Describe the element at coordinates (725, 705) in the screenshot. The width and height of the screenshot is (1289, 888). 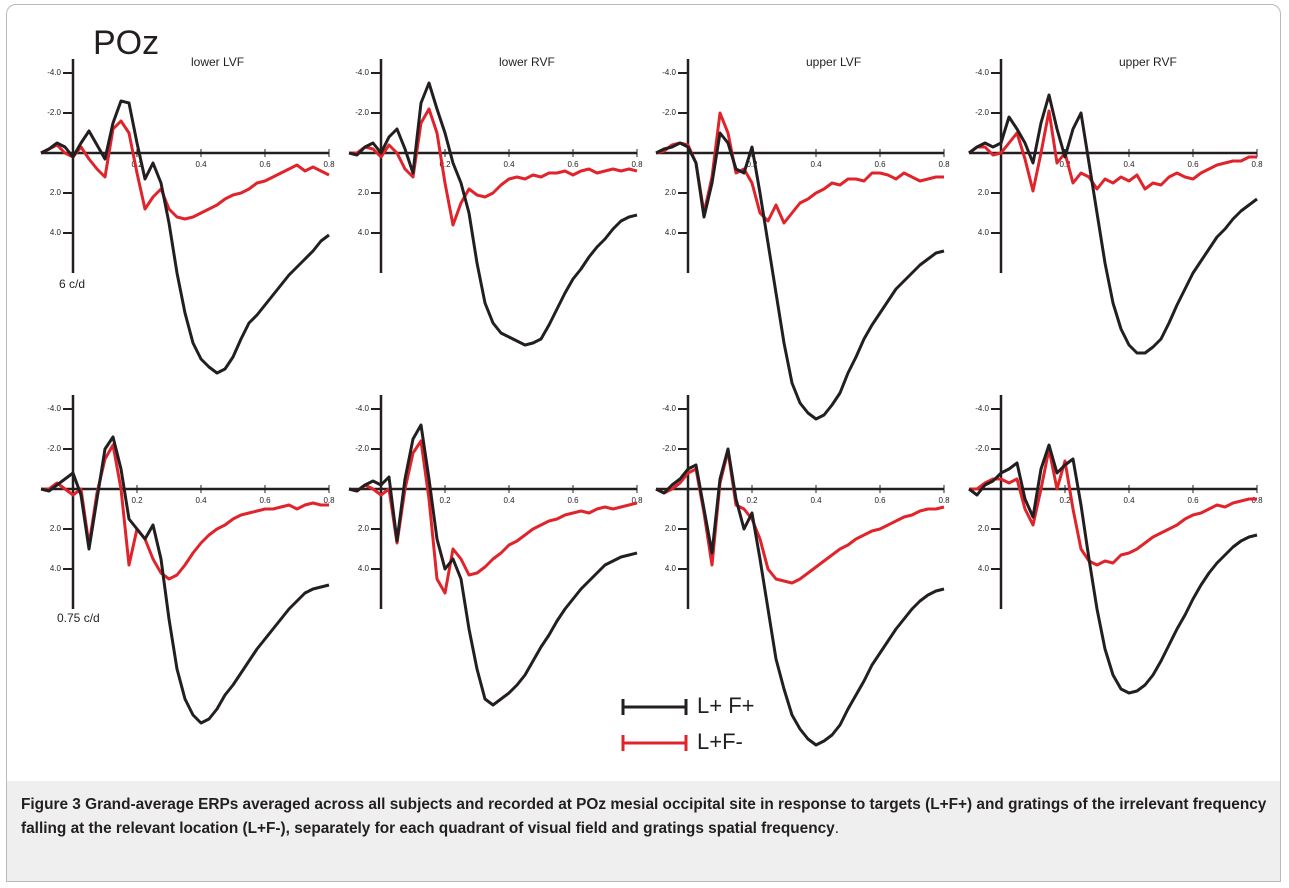
I see `legend-label: L+ F+` at that location.